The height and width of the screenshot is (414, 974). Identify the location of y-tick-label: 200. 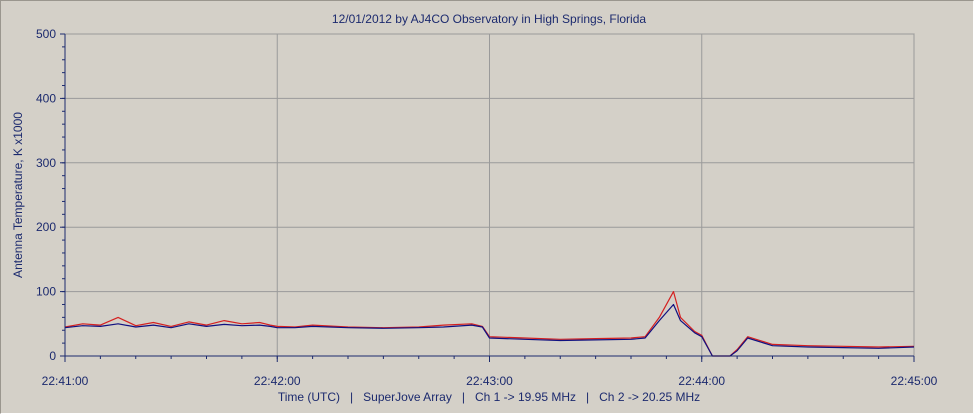
(46, 227).